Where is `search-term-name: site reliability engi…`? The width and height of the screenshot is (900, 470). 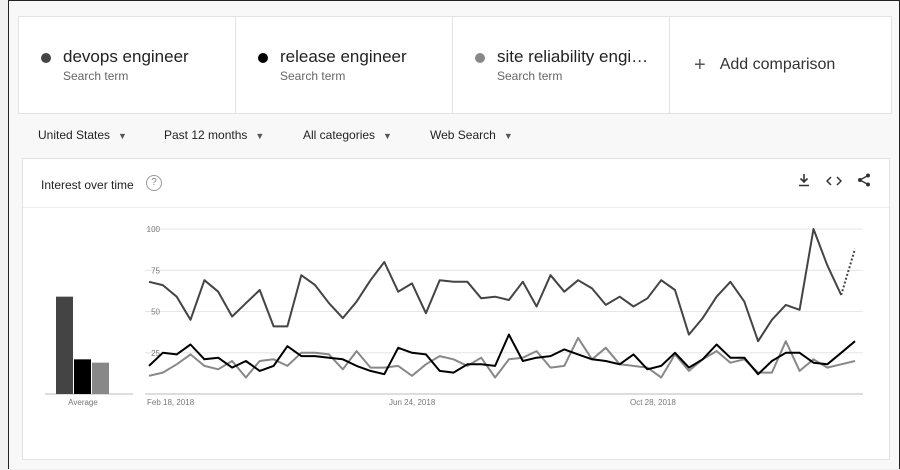 search-term-name: site reliability engi… is located at coordinates (573, 56).